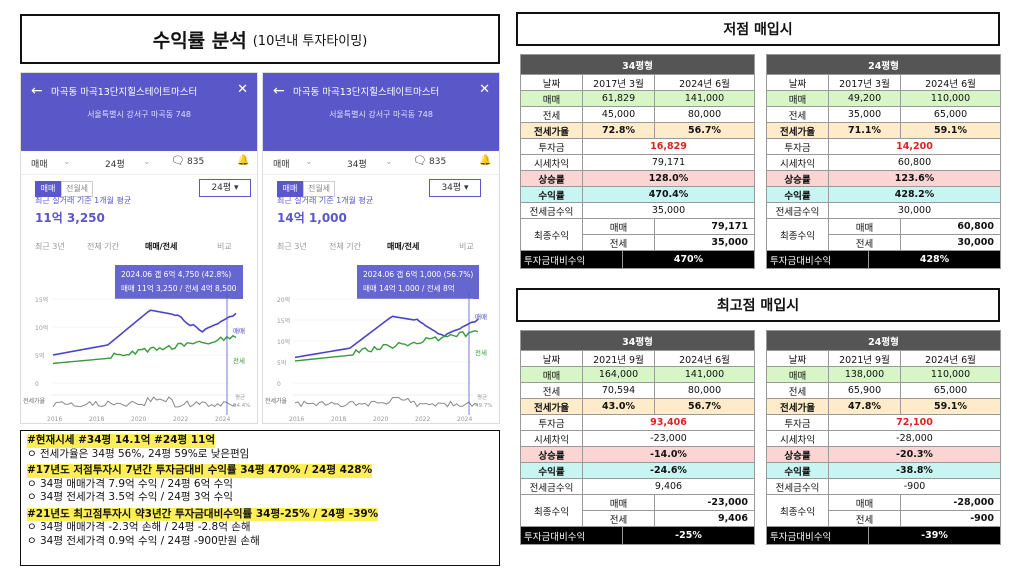 This screenshot has width=1014, height=570. Describe the element at coordinates (279, 384) in the screenshot. I see `y-tick-label: 0` at that location.